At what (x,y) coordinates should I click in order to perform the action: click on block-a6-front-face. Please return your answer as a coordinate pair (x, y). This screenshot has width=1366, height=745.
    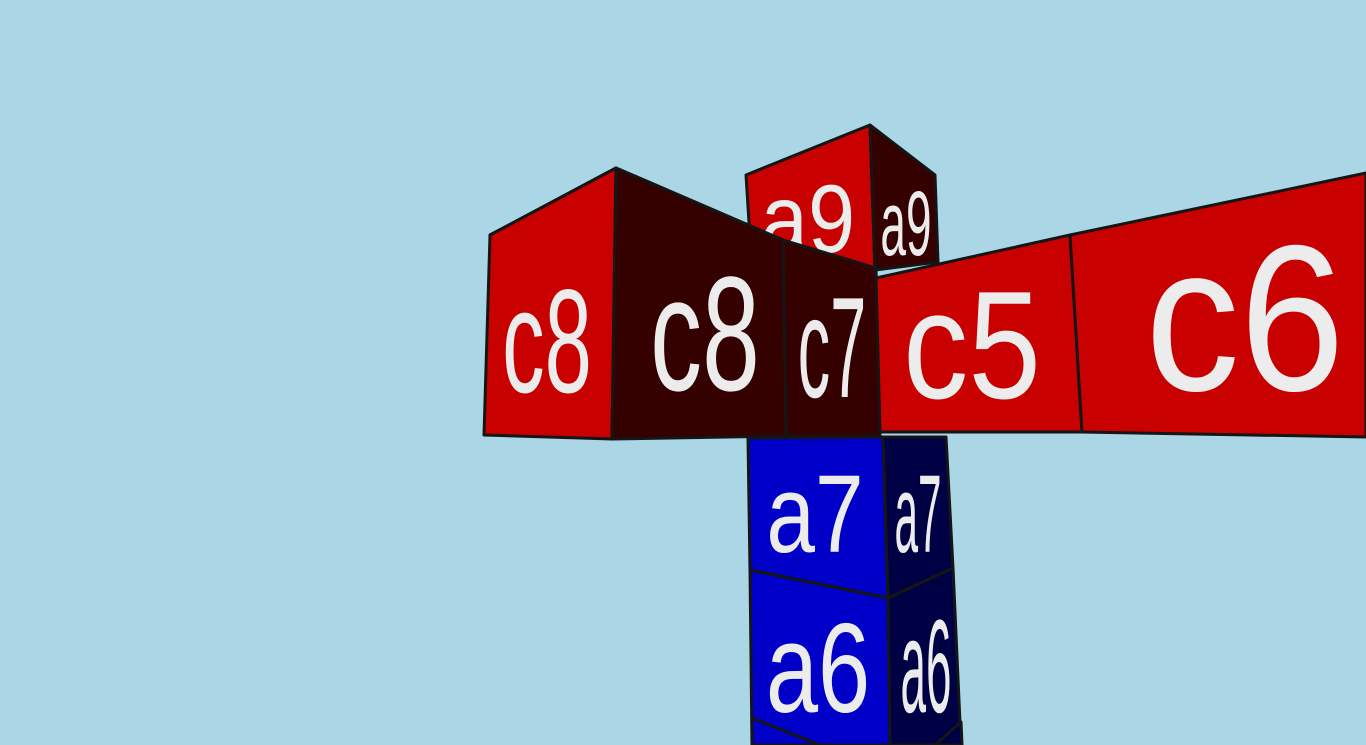
    Looking at the image, I should click on (820, 656).